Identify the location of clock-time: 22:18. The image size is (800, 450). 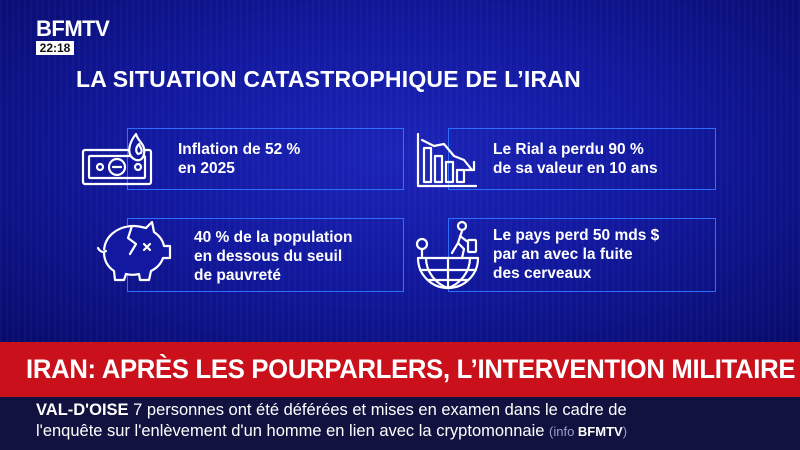
(55, 48).